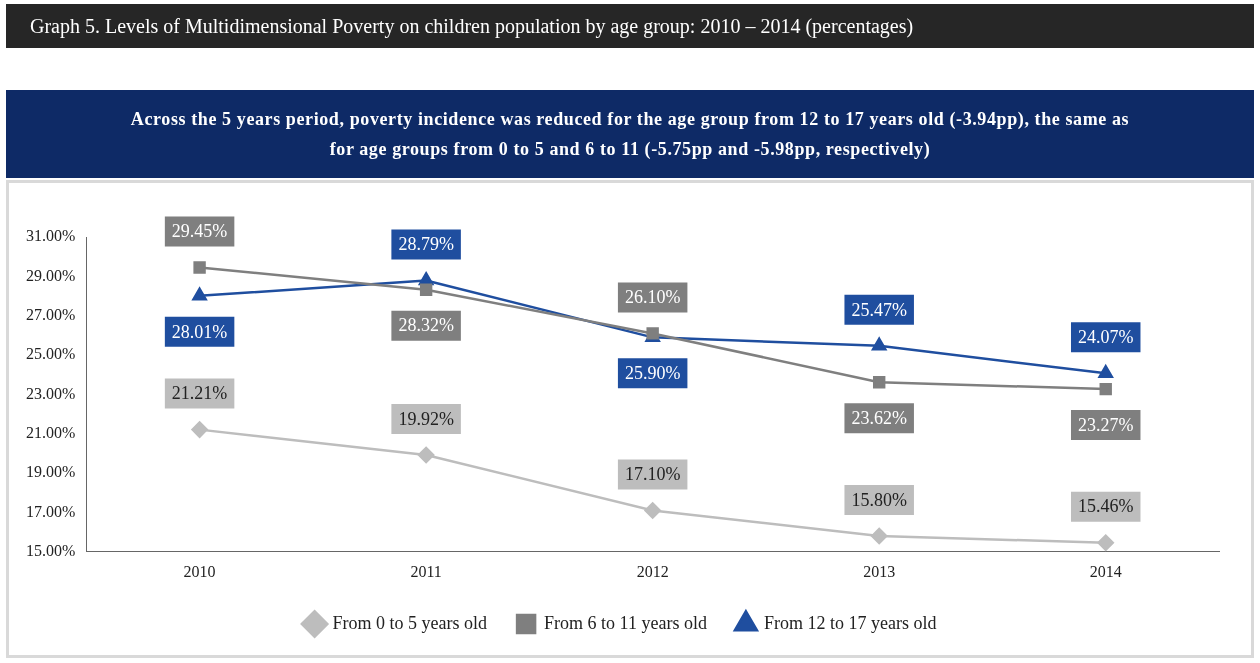 This screenshot has width=1260, height=663. What do you see at coordinates (652, 571) in the screenshot?
I see `x-tick-label: 2012` at bounding box center [652, 571].